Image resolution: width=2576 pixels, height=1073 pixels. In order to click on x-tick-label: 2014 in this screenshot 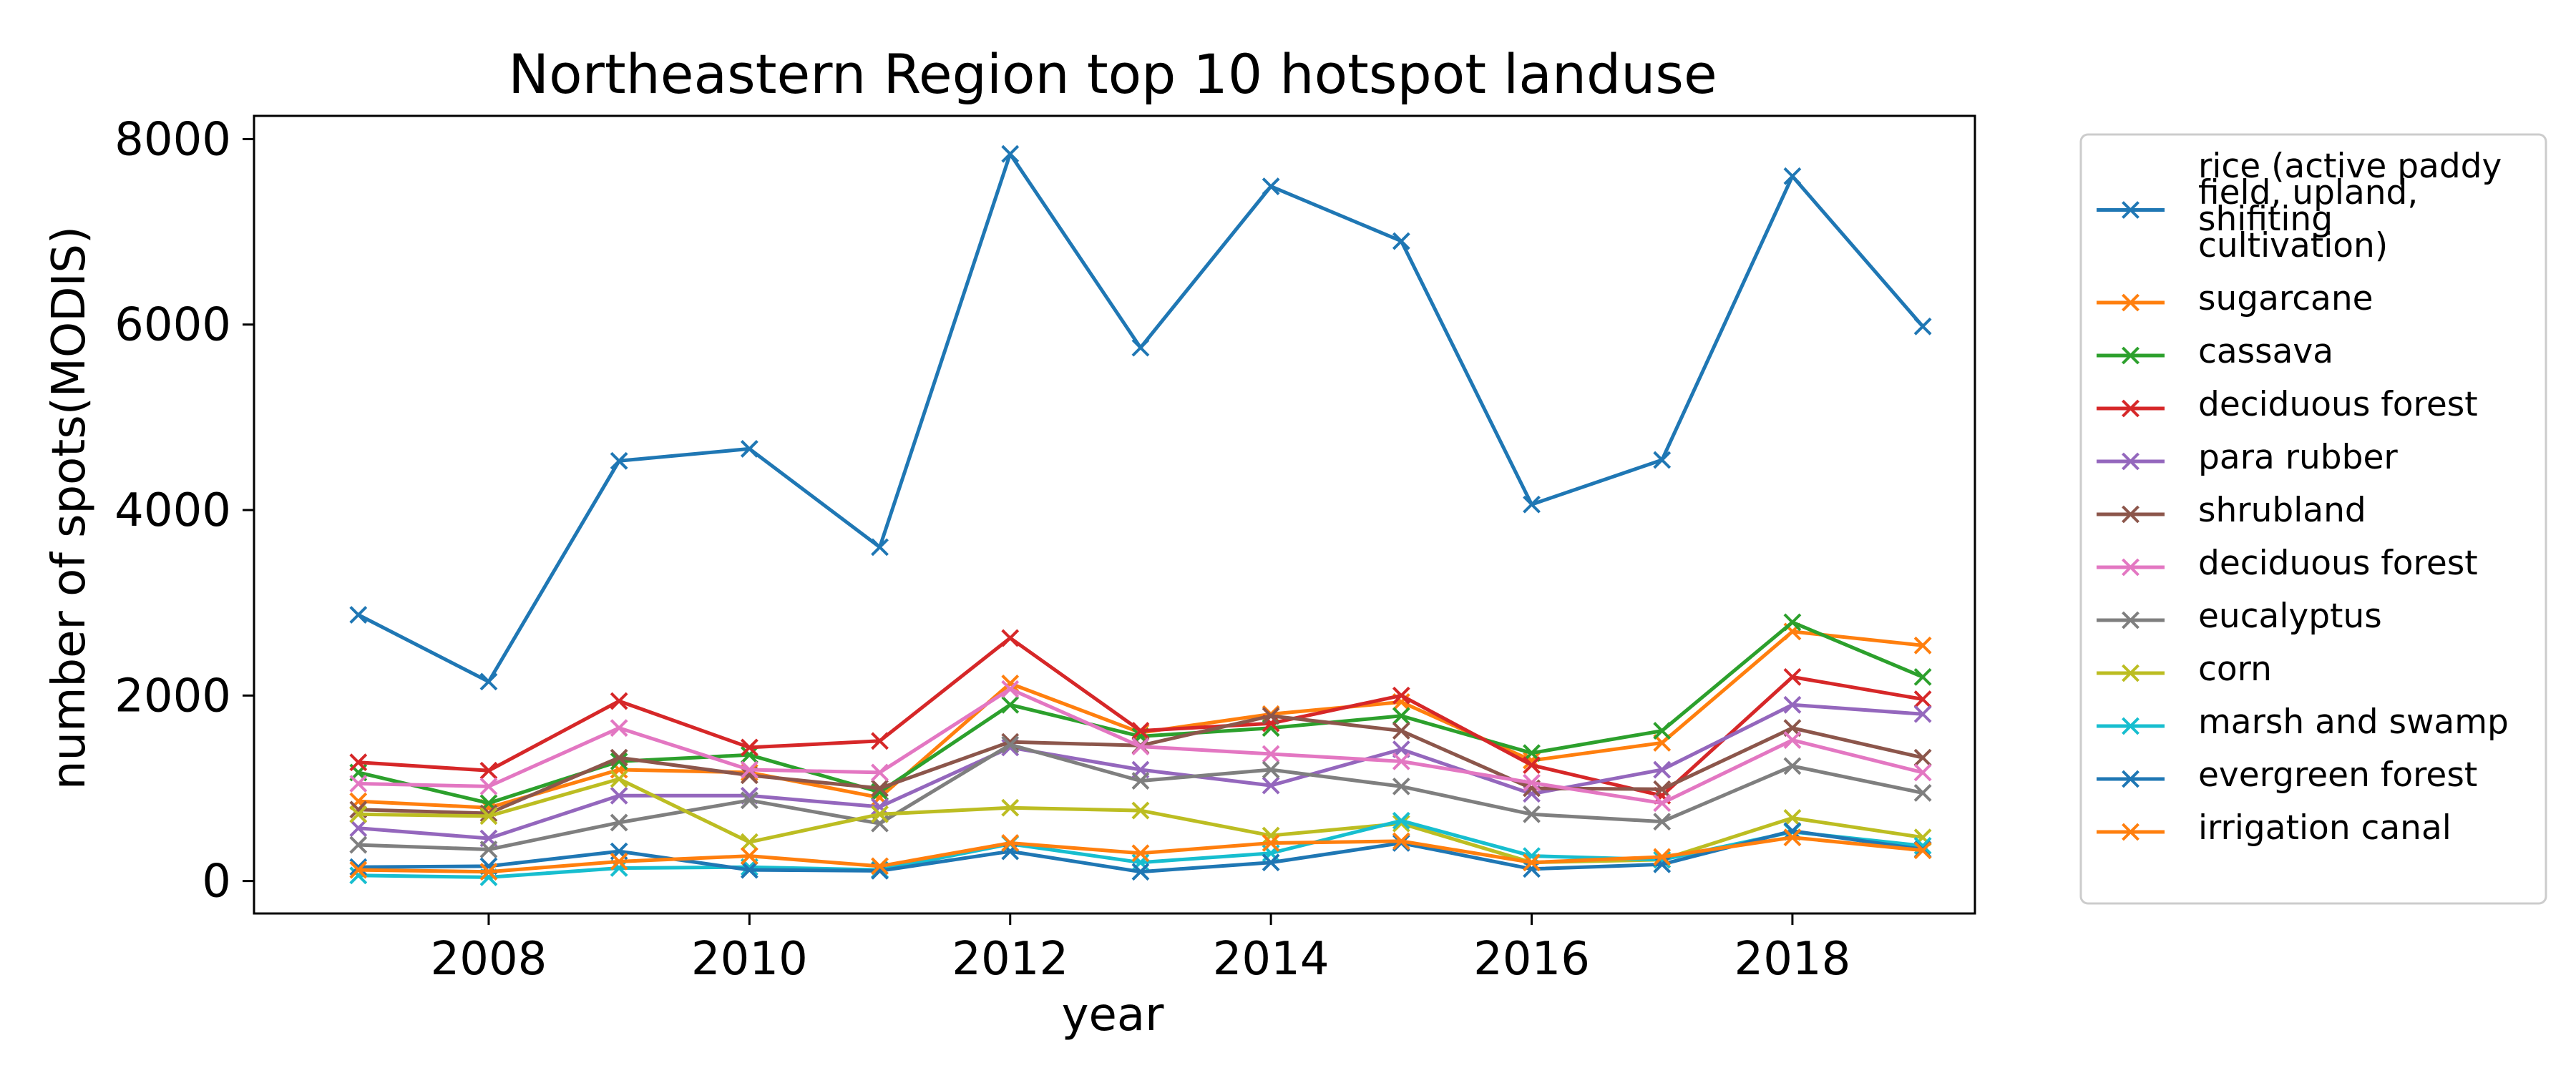, I will do `click(1271, 959)`.